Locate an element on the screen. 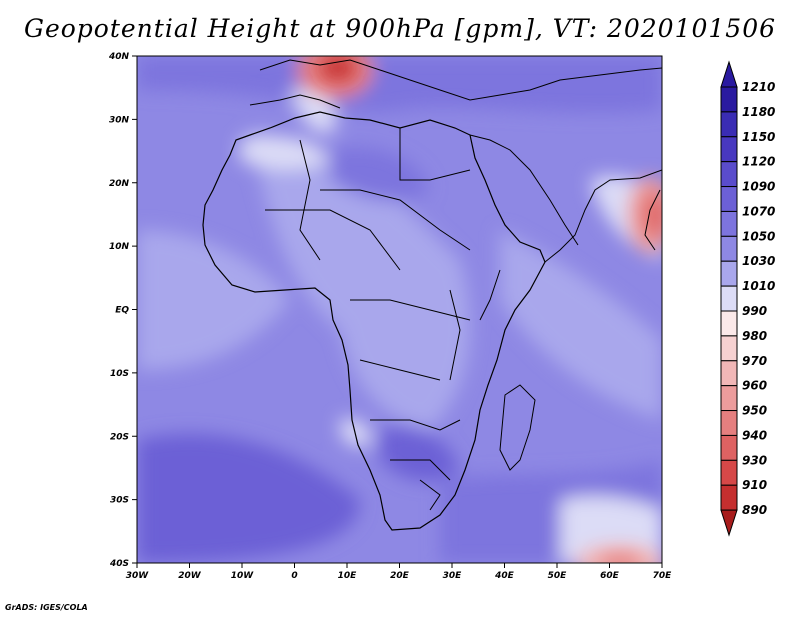 This screenshot has height=618, width=800. colorbar-label: 1070 is located at coordinates (758, 211).